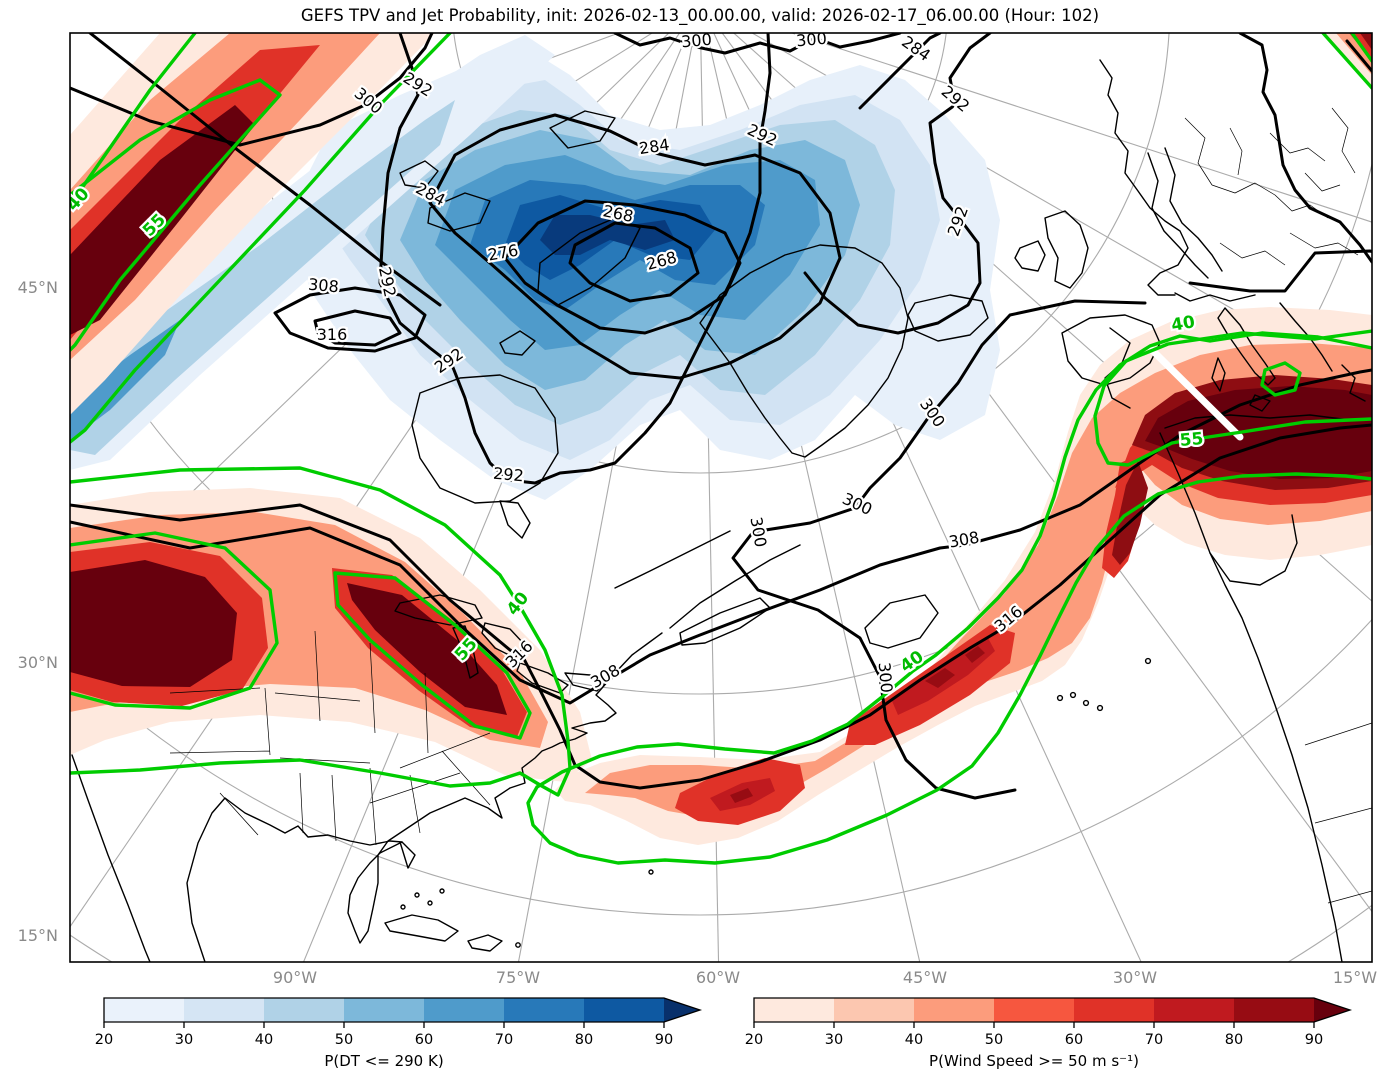  Describe the element at coordinates (916, 48) in the screenshot. I see `contour-label: 284` at that location.